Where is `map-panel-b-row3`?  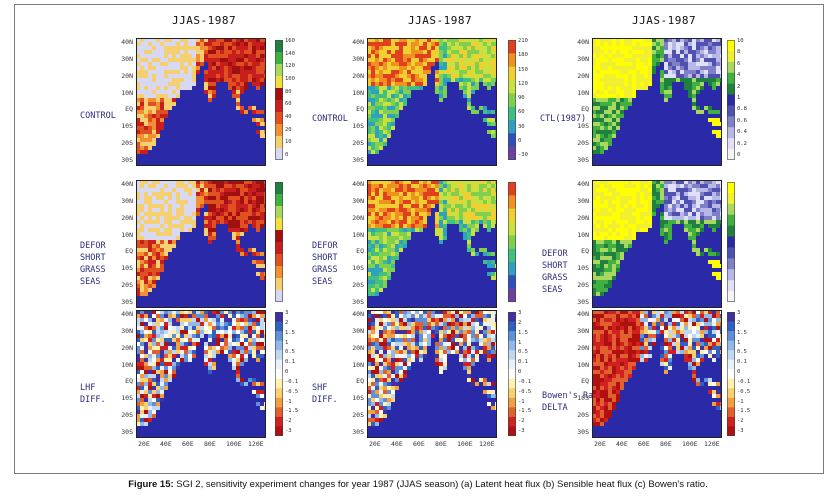
map-panel-b-row3 is located at coordinates (432, 374).